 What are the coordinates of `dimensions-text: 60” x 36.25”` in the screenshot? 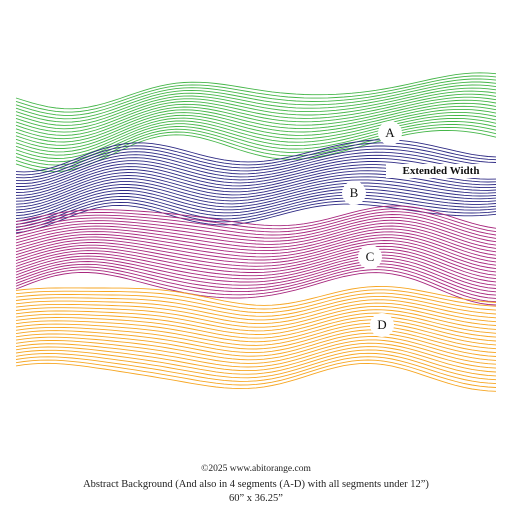 It's located at (256, 498).